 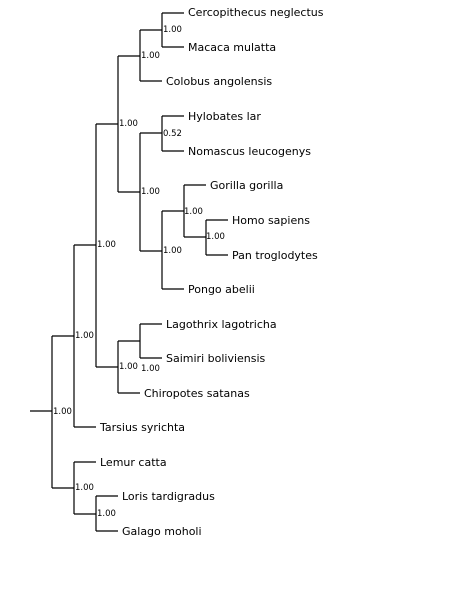 What do you see at coordinates (133, 462) in the screenshot?
I see `taxon-label: Lemur catta` at bounding box center [133, 462].